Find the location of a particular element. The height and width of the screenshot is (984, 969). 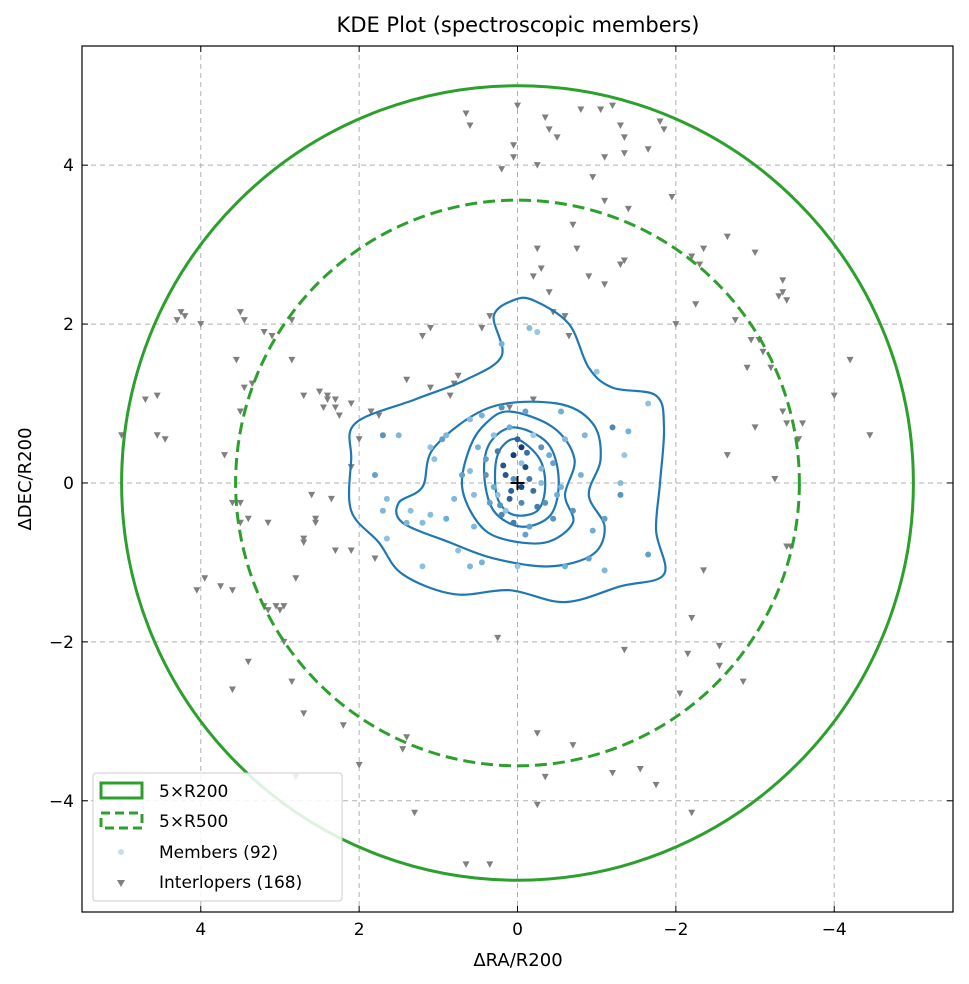

legend-marker-members is located at coordinates (121, 852).